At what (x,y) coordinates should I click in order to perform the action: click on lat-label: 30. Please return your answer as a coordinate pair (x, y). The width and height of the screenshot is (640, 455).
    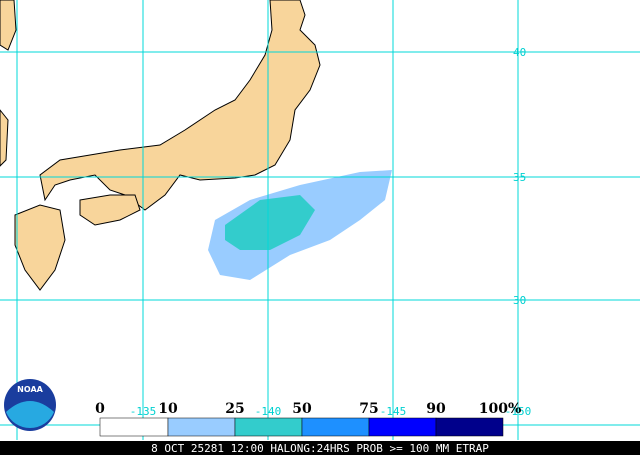
    Looking at the image, I should click on (519, 300).